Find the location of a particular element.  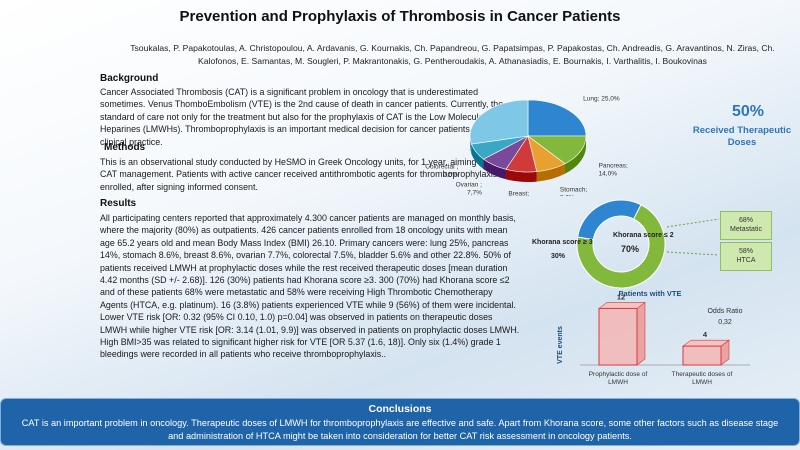

conclusions-heading: Conclusions is located at coordinates (400, 409).